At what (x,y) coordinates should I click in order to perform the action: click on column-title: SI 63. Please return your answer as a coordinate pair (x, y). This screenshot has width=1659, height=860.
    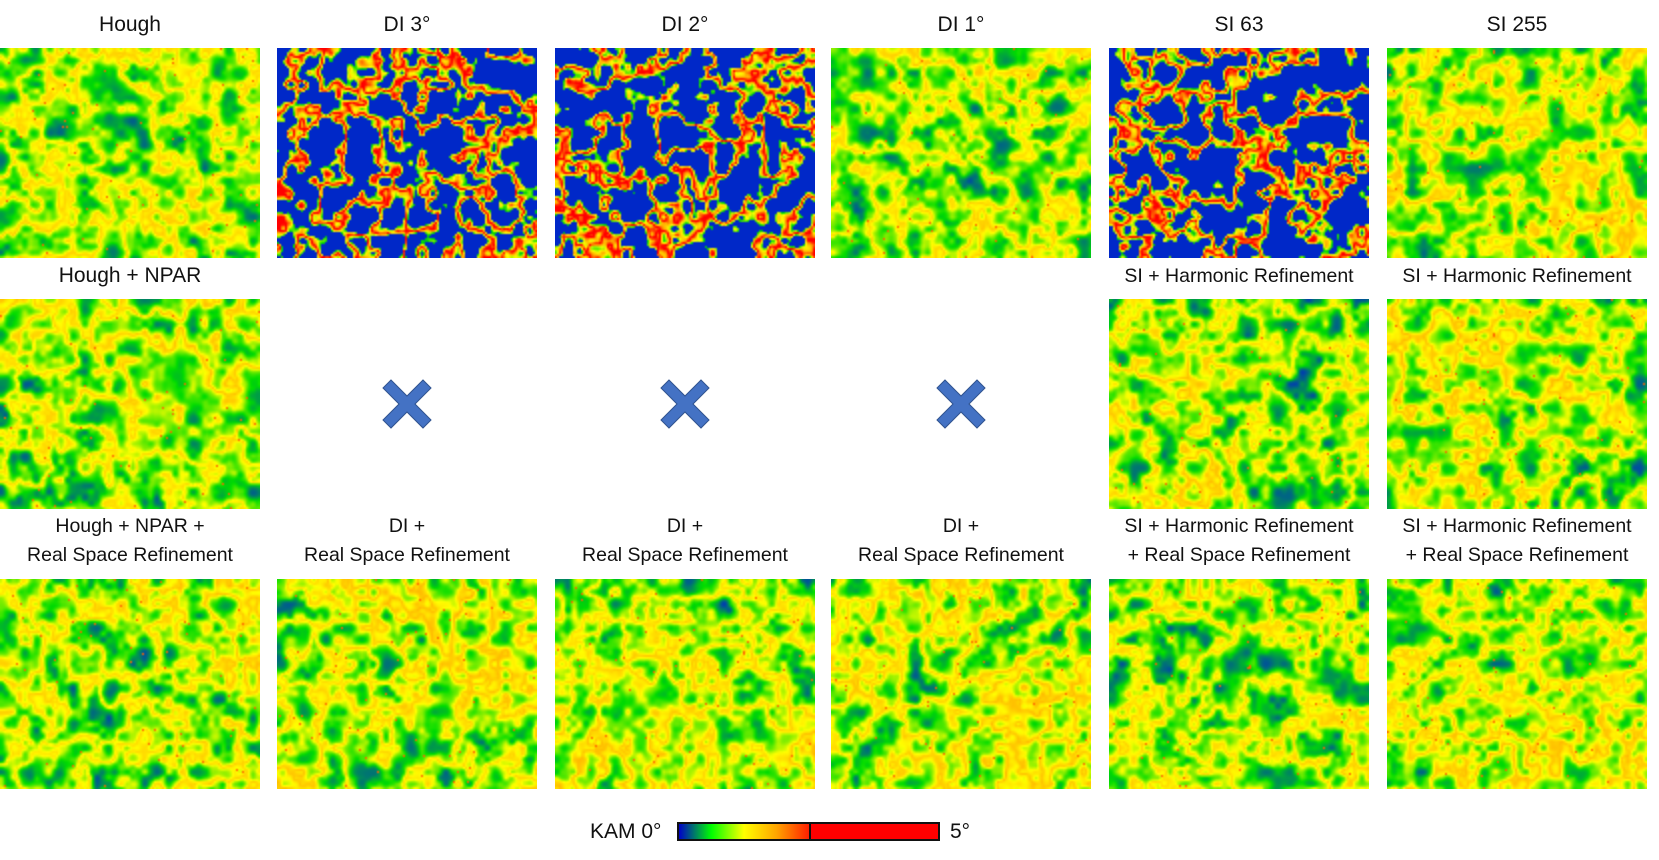
    Looking at the image, I should click on (1239, 24).